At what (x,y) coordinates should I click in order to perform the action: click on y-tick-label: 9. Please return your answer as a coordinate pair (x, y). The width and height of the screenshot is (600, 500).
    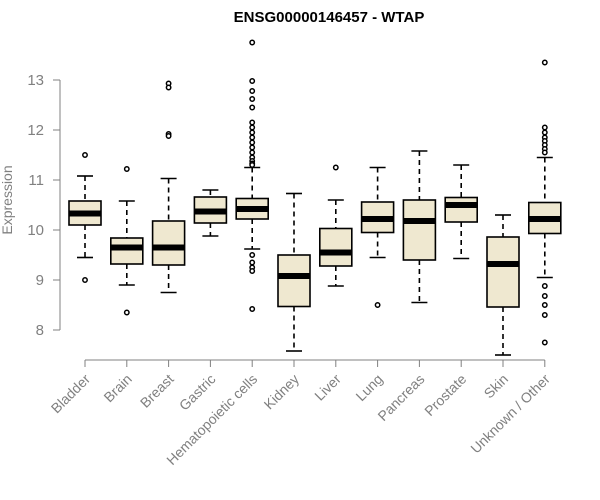
    Looking at the image, I should click on (40, 280).